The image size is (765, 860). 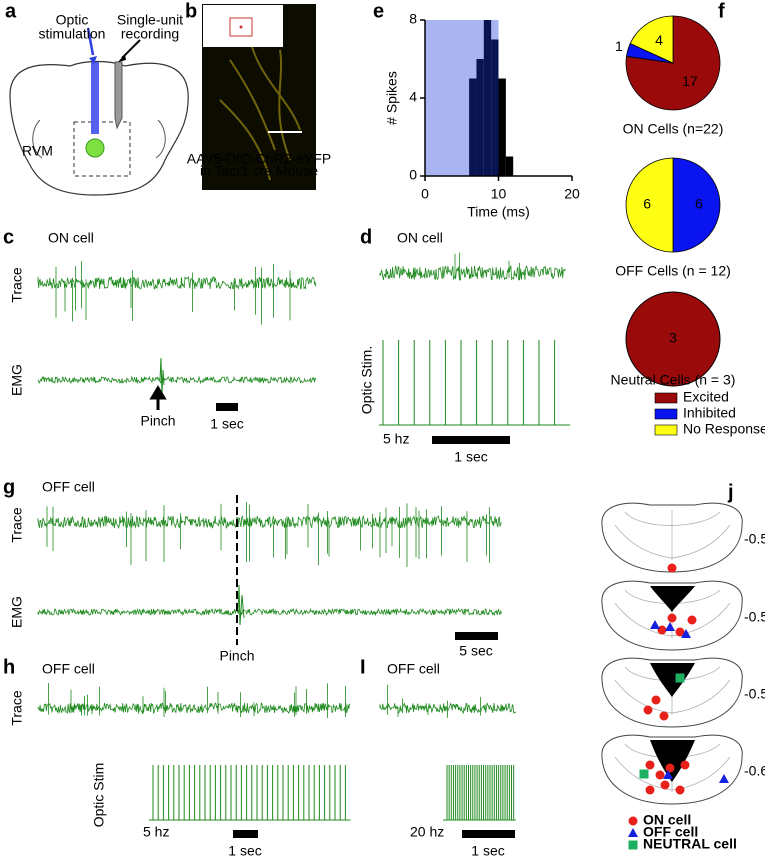 I want to click on row-label: EMG, so click(x=17, y=380).